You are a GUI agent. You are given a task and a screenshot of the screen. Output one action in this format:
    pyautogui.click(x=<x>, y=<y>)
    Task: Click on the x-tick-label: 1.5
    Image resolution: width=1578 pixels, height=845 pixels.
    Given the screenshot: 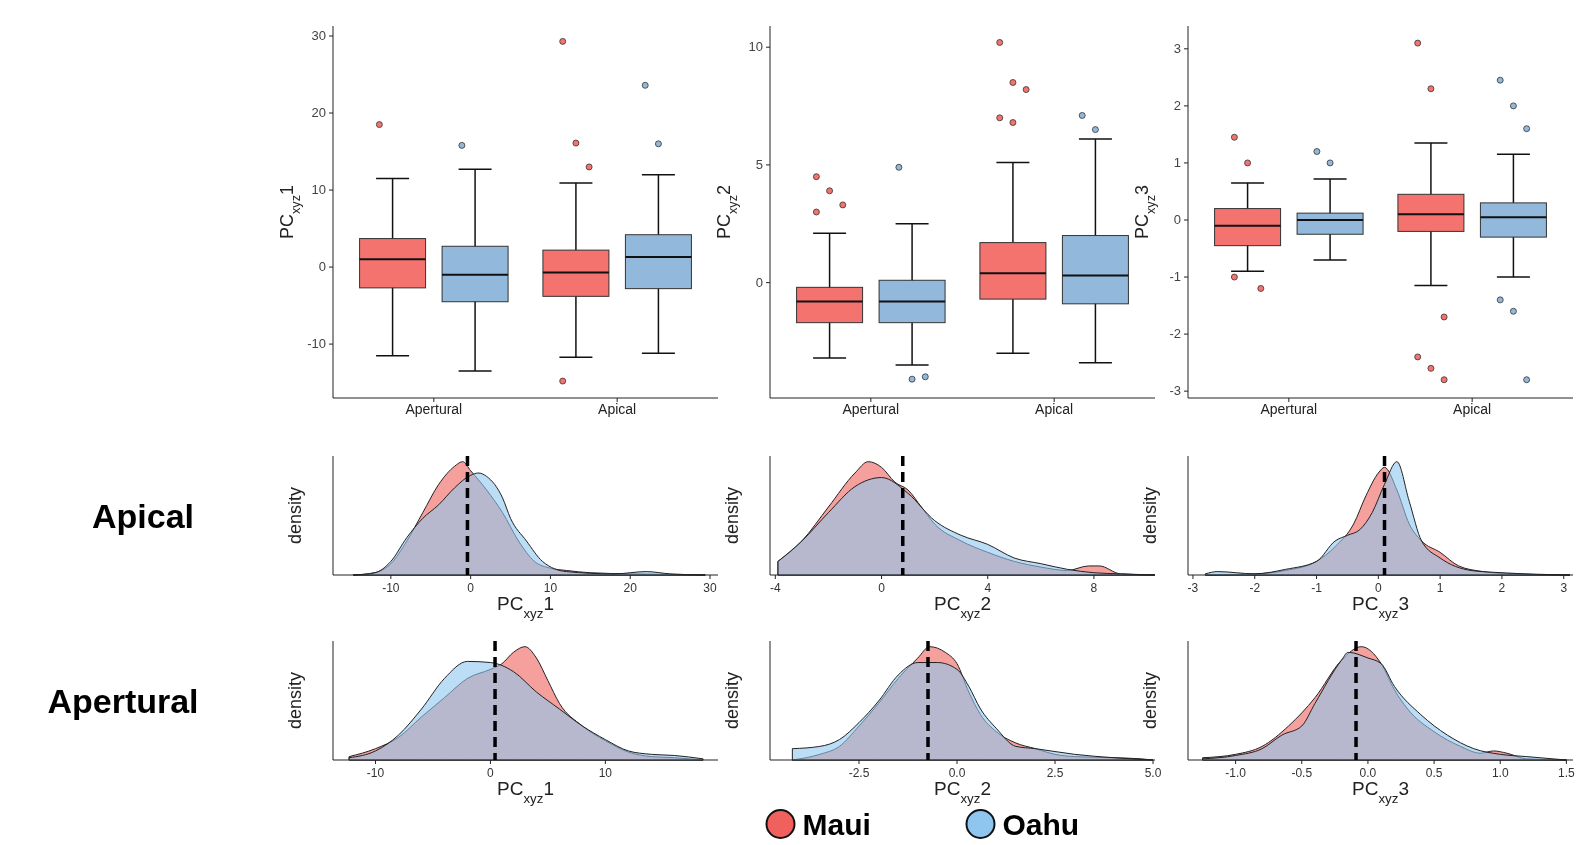 What is the action you would take?
    pyautogui.click(x=1567, y=773)
    